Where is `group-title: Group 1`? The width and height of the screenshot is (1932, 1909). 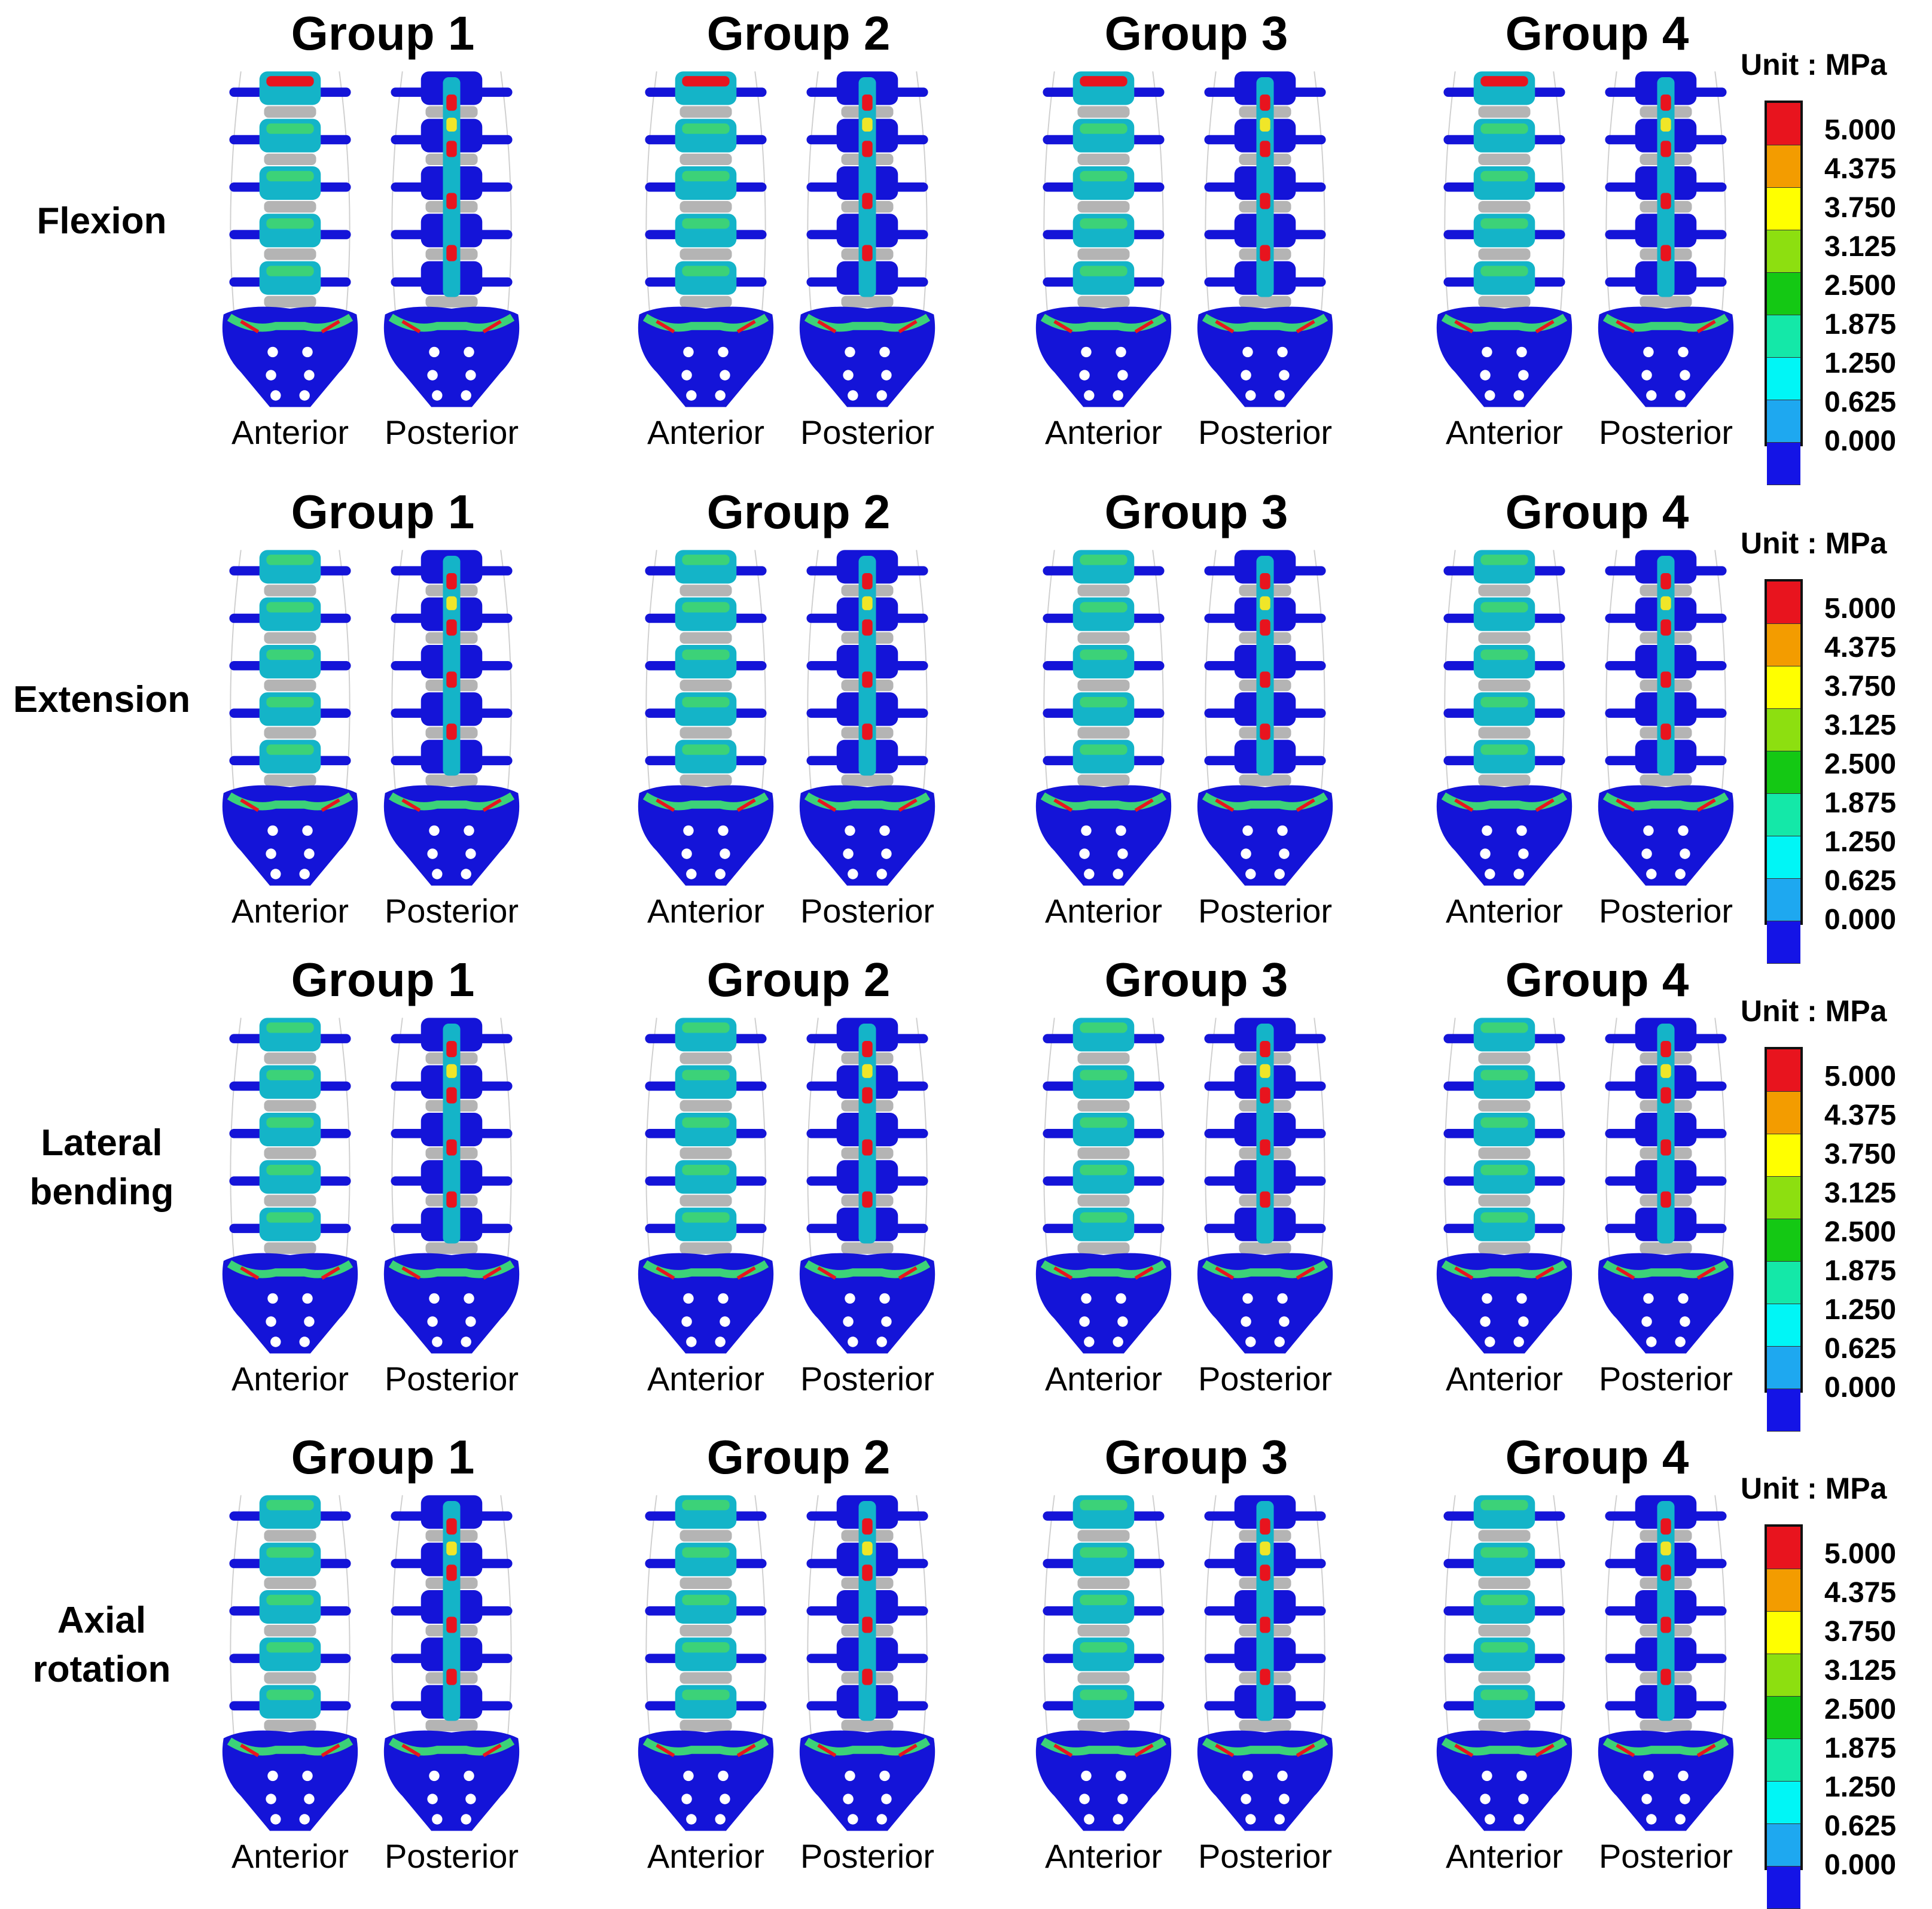
group-title: Group 1 is located at coordinates (383, 33).